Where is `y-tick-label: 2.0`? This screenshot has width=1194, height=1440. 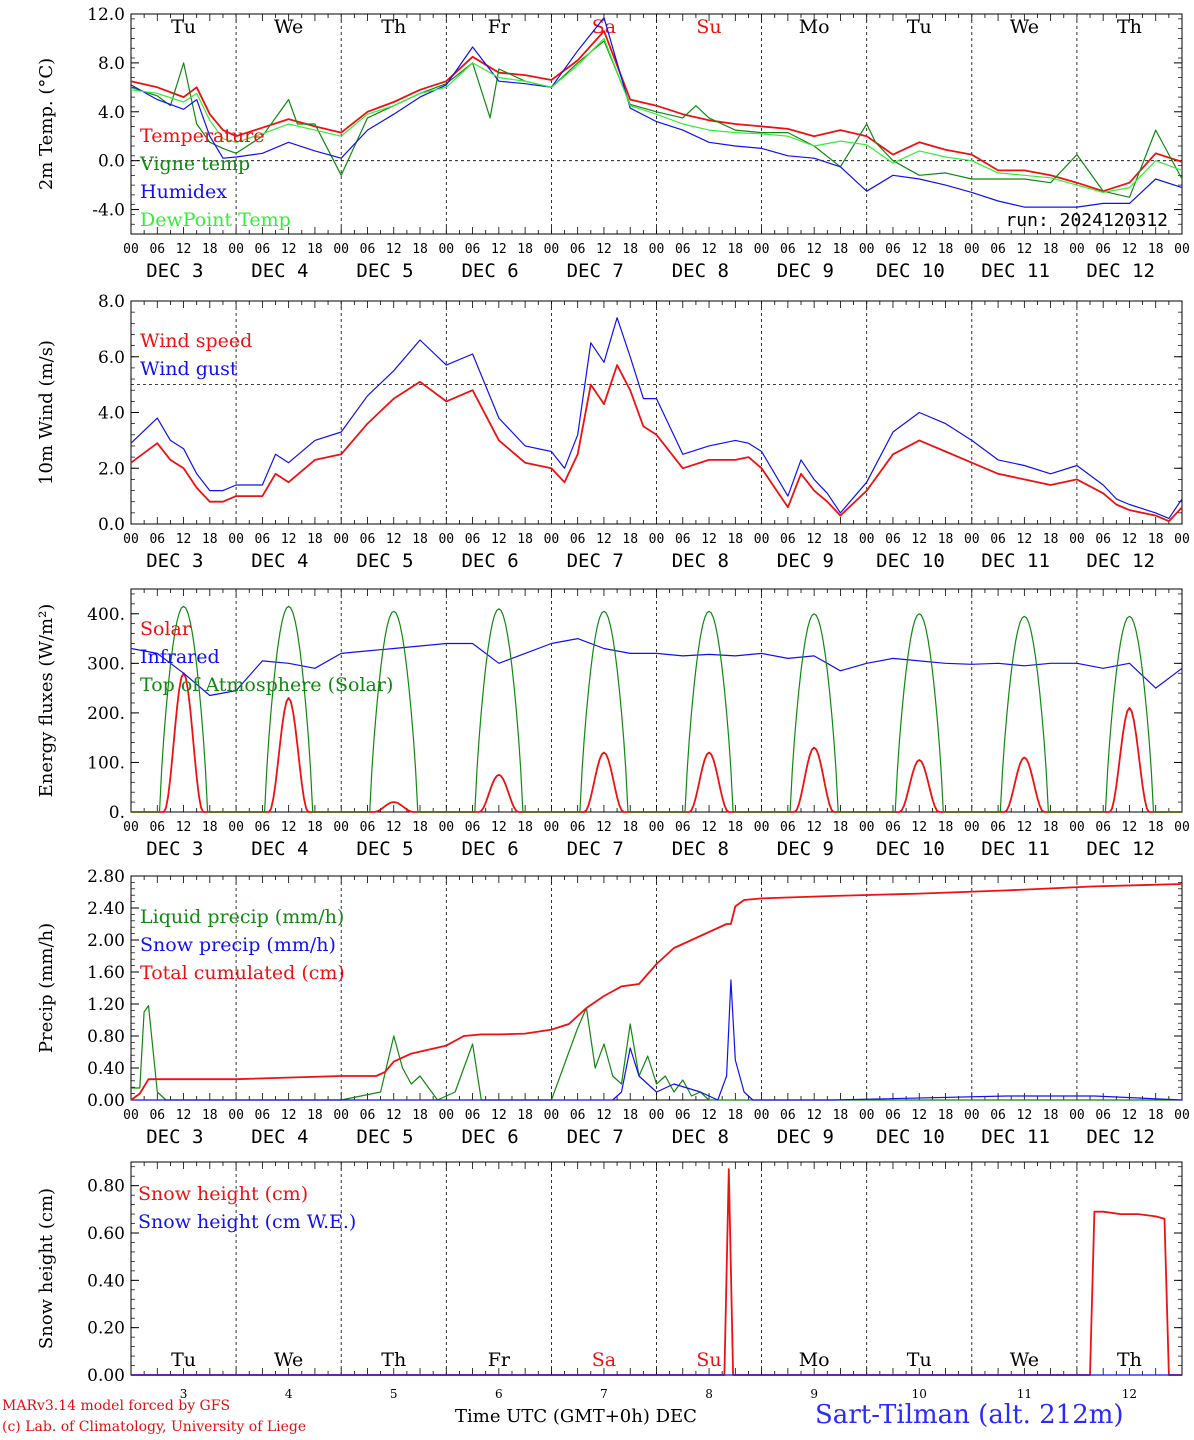
y-tick-label: 2.0 is located at coordinates (111, 469).